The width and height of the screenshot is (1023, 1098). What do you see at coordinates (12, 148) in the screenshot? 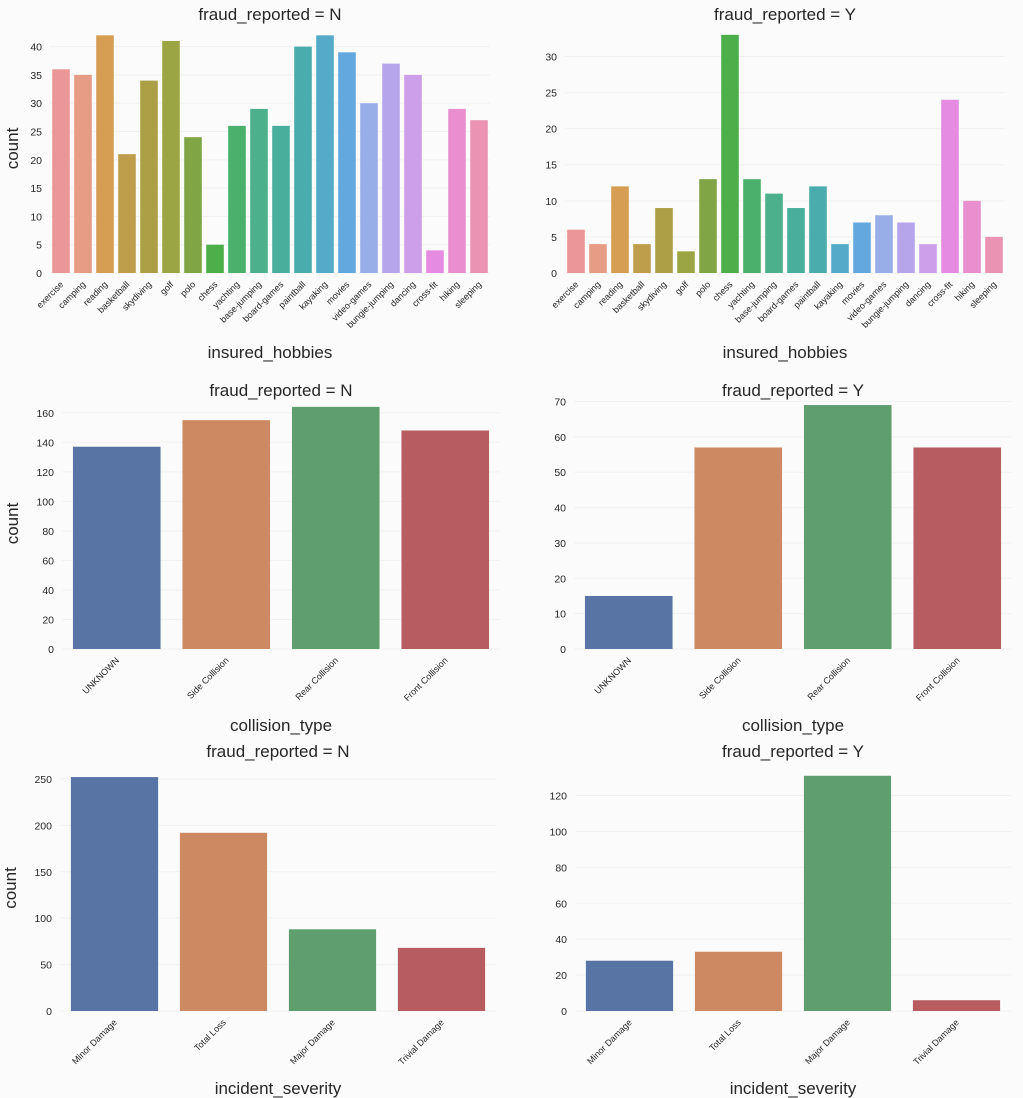
I see `y-axis-label: count` at bounding box center [12, 148].